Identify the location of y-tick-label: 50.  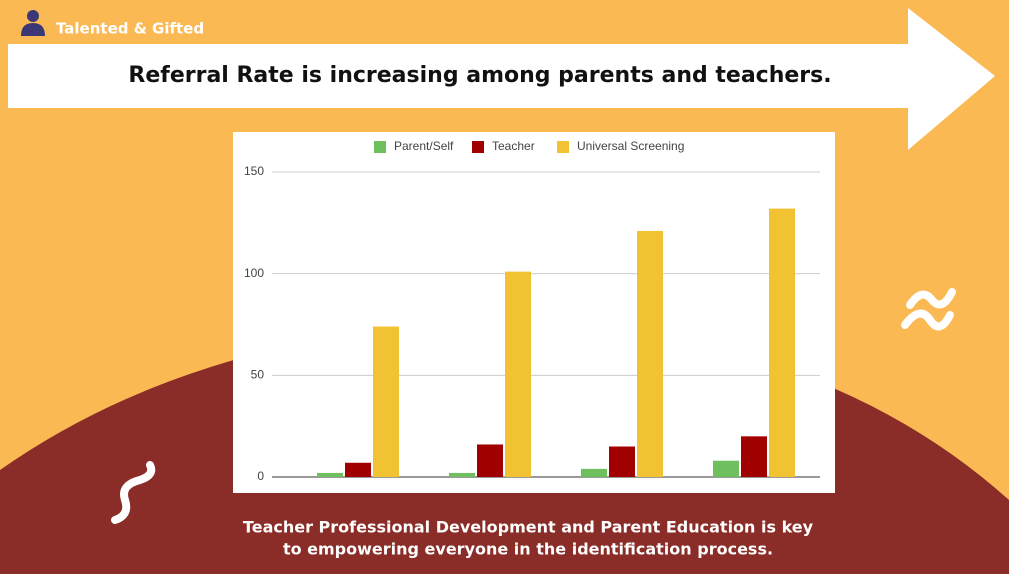
(258, 375).